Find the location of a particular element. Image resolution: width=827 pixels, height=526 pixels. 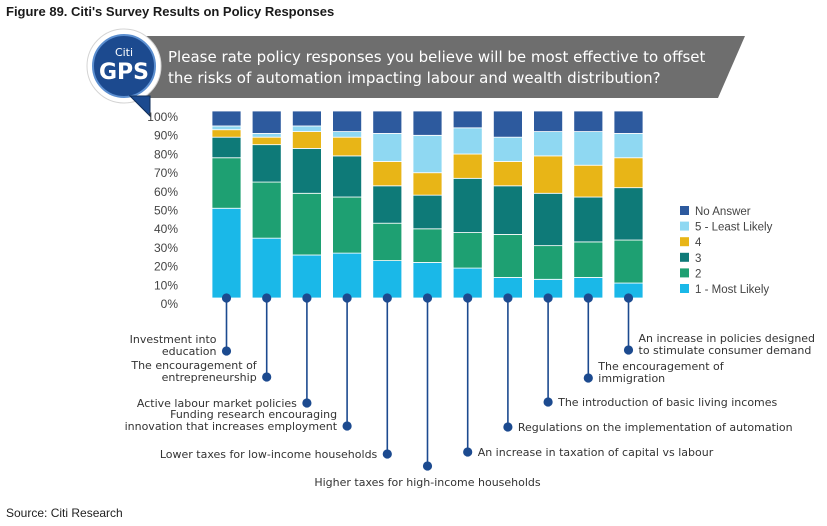

source-note: Source: Citi Research is located at coordinates (64, 513).